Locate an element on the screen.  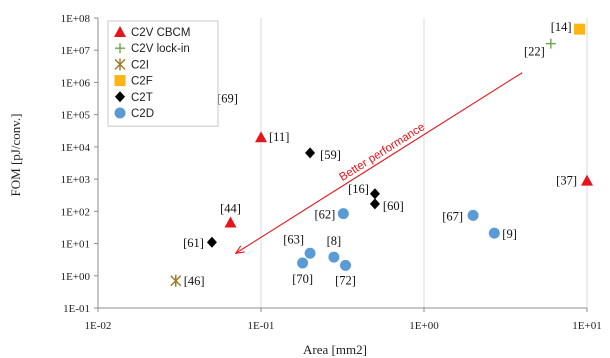
point-label: [11] is located at coordinates (279, 137).